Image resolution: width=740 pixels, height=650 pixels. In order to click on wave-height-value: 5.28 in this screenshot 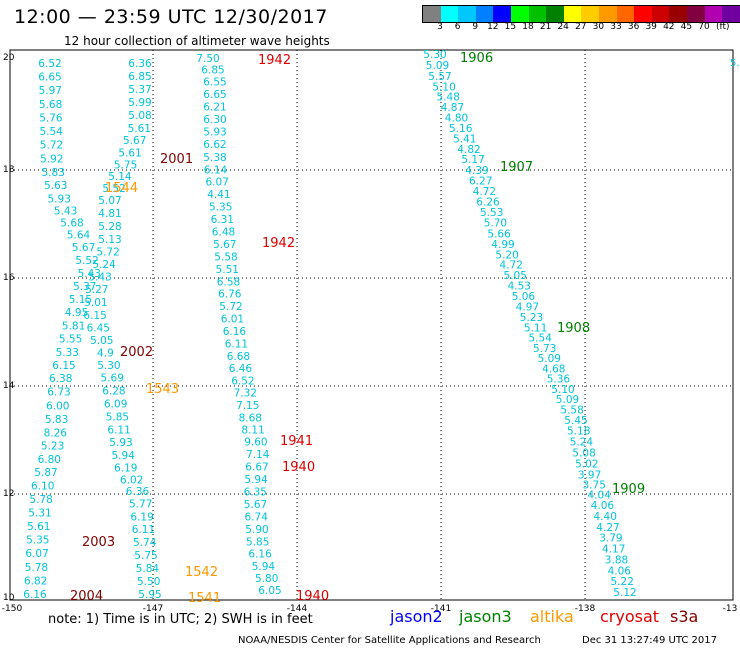, I will do `click(109, 227)`.